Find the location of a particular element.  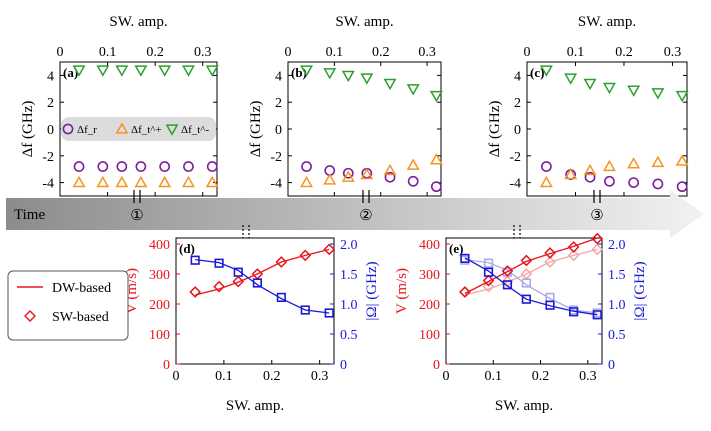

legend-dw-label: DW-based is located at coordinates (81, 288).